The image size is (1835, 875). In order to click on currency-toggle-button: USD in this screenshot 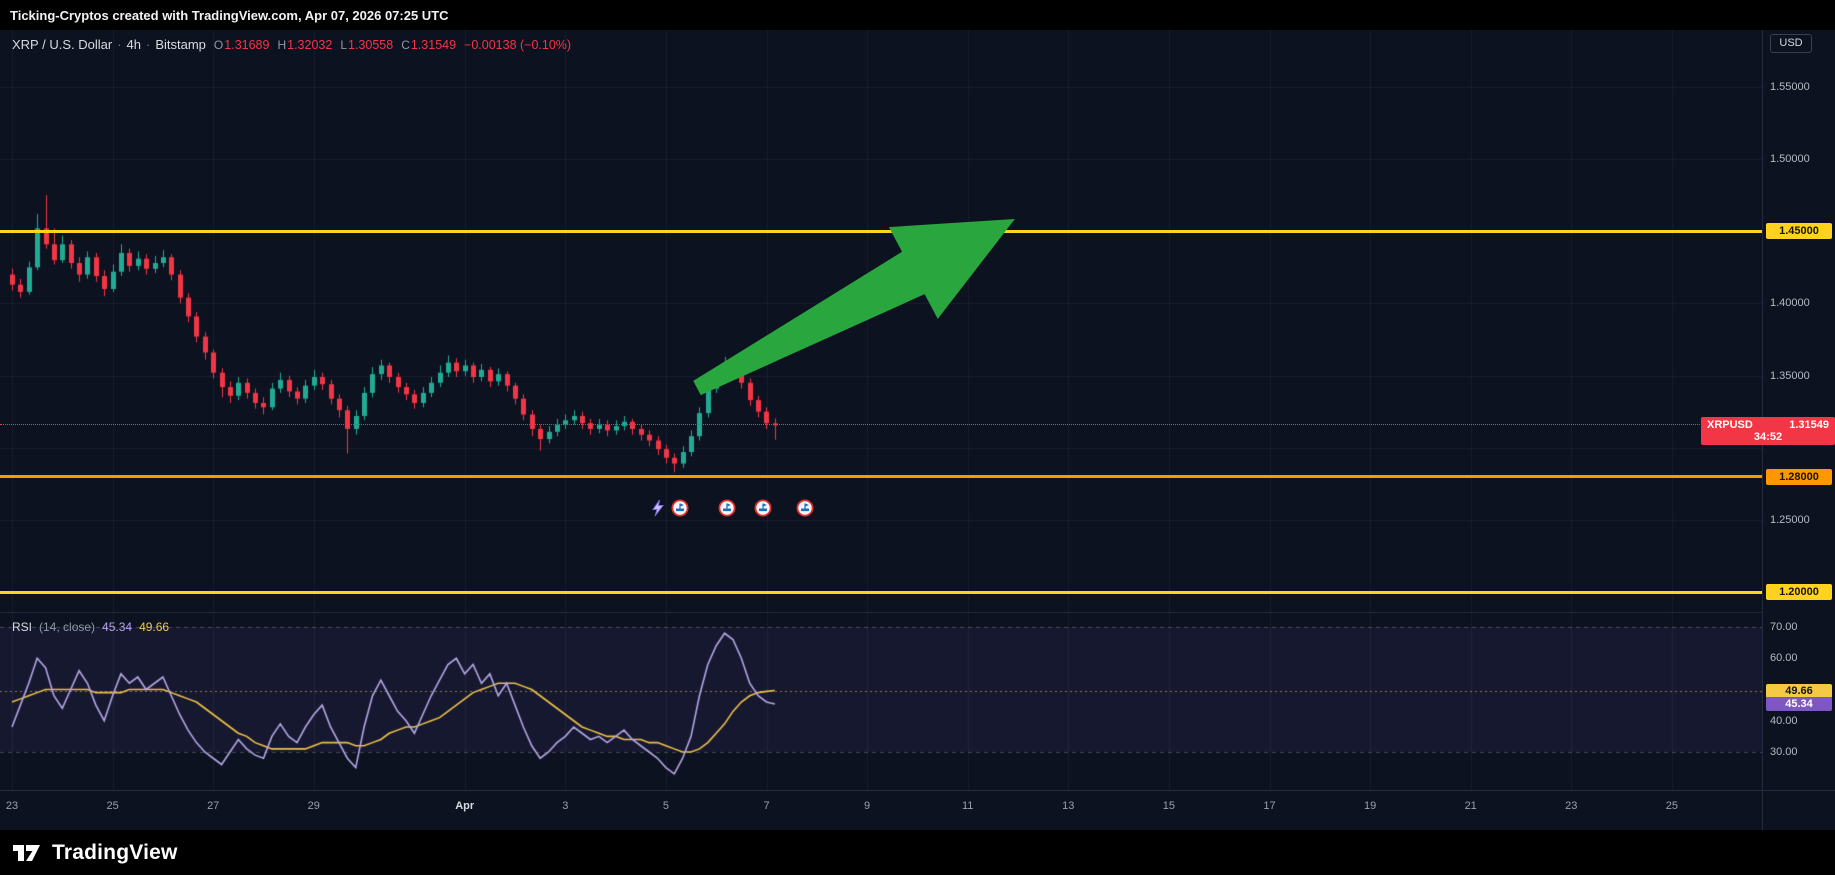, I will do `click(1791, 43)`.